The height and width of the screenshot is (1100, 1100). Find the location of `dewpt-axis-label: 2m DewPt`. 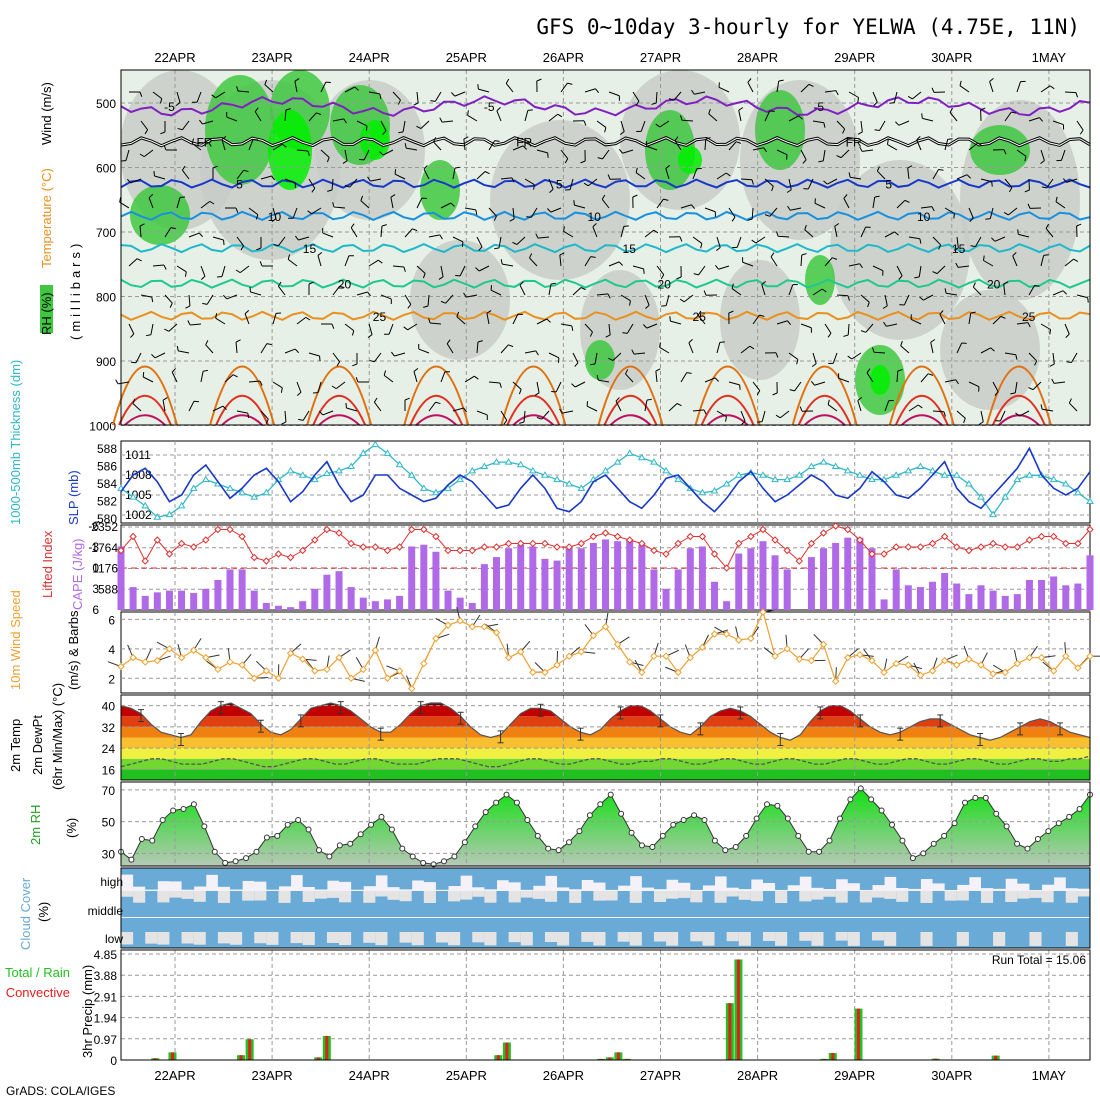

dewpt-axis-label: 2m DewPt is located at coordinates (37, 745).